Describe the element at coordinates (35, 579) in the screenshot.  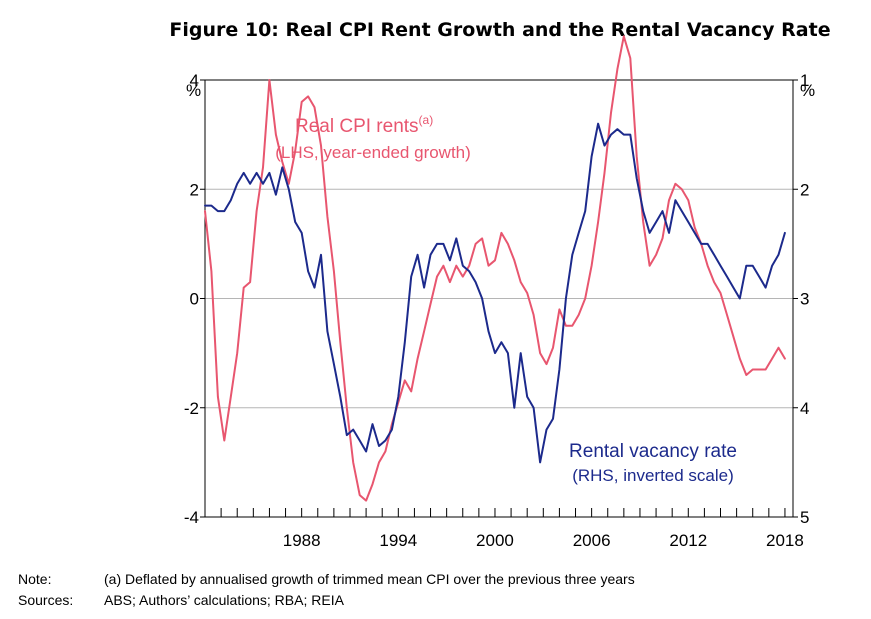
I see `note-label: Note:` at that location.